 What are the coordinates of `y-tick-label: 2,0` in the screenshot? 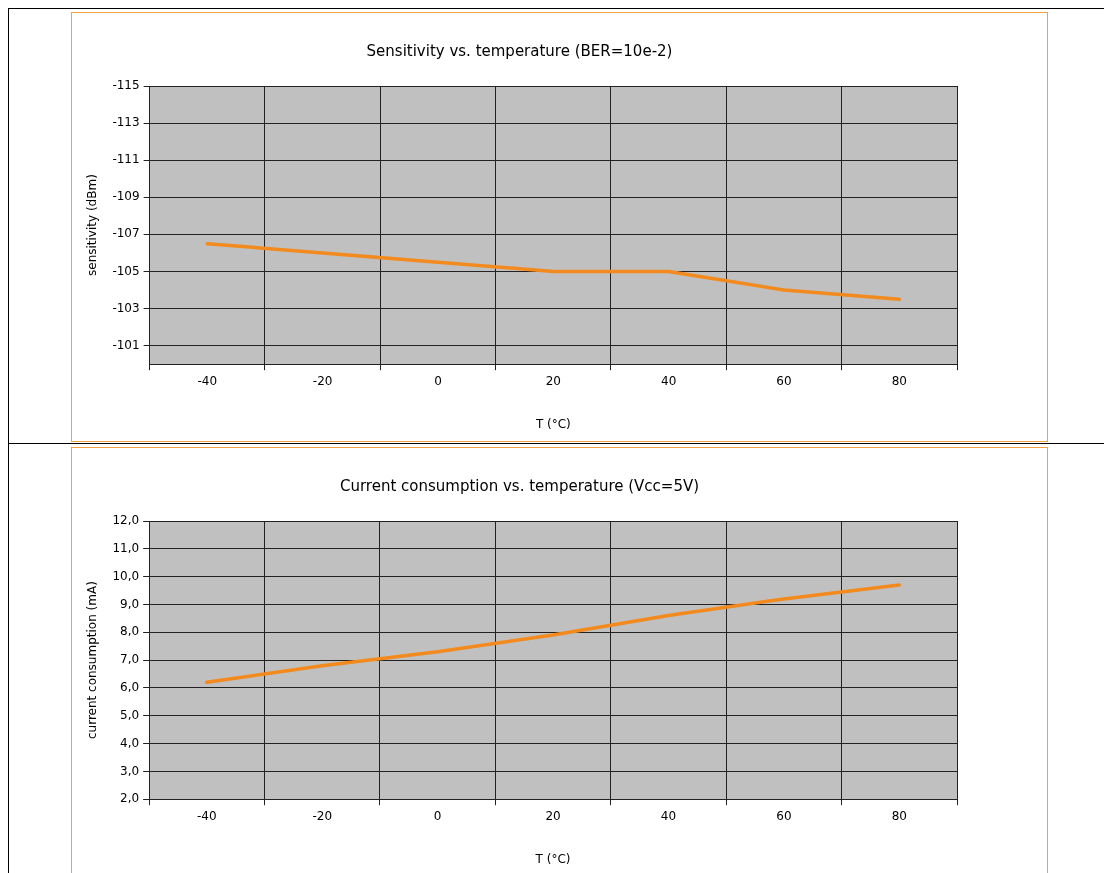 It's located at (130, 798).